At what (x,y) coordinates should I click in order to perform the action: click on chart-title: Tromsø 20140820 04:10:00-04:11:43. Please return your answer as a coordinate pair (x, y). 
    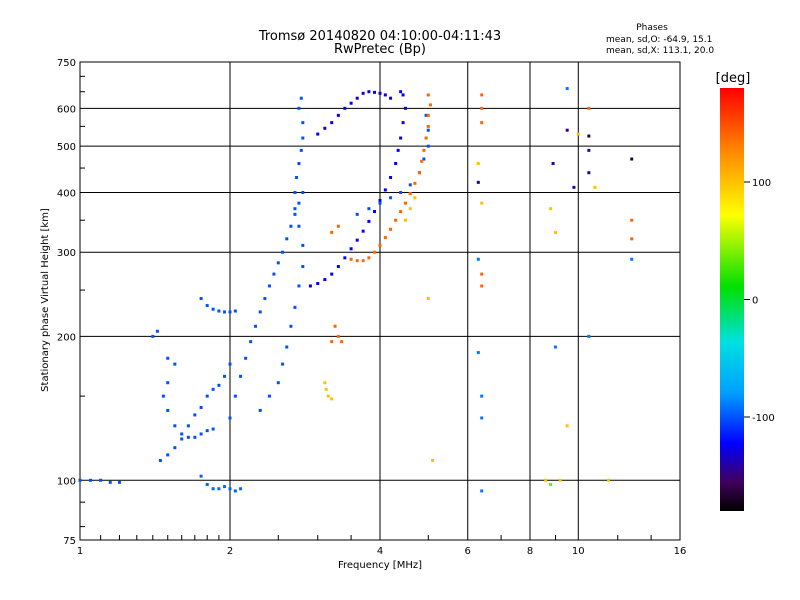
    Looking at the image, I should click on (379, 36).